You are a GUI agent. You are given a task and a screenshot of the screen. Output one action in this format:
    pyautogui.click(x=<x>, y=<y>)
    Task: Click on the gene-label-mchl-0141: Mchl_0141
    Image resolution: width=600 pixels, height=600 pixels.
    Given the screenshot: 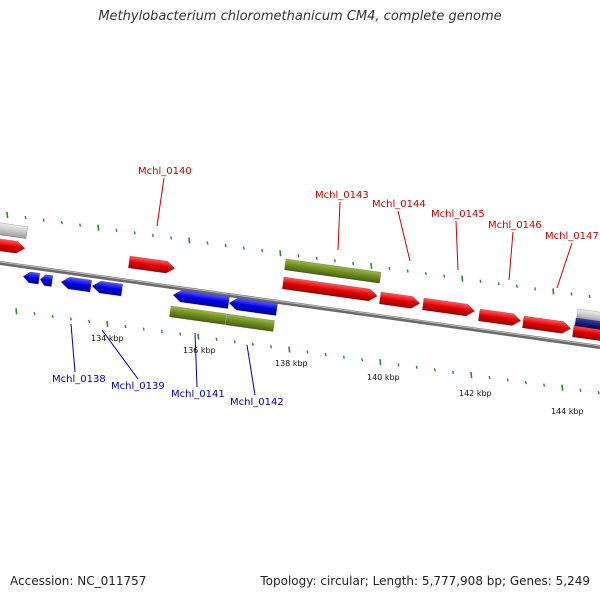 What is the action you would take?
    pyautogui.click(x=198, y=394)
    